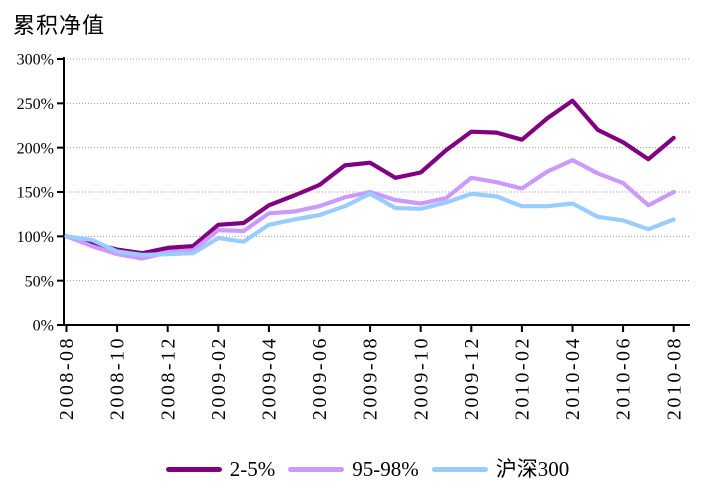 This screenshot has height=489, width=705. I want to click on x-axis-label-group: 2008-10, so click(118, 378).